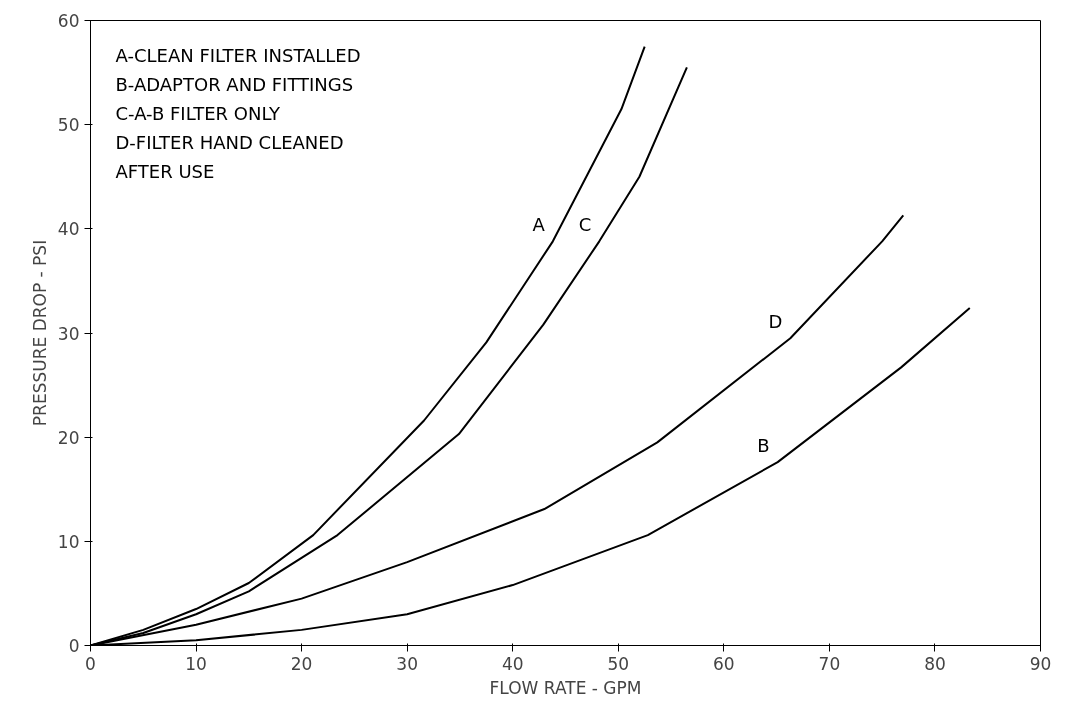 This screenshot has height=726, width=1079. What do you see at coordinates (165, 171) in the screenshot?
I see `annotation: AFTER USE` at bounding box center [165, 171].